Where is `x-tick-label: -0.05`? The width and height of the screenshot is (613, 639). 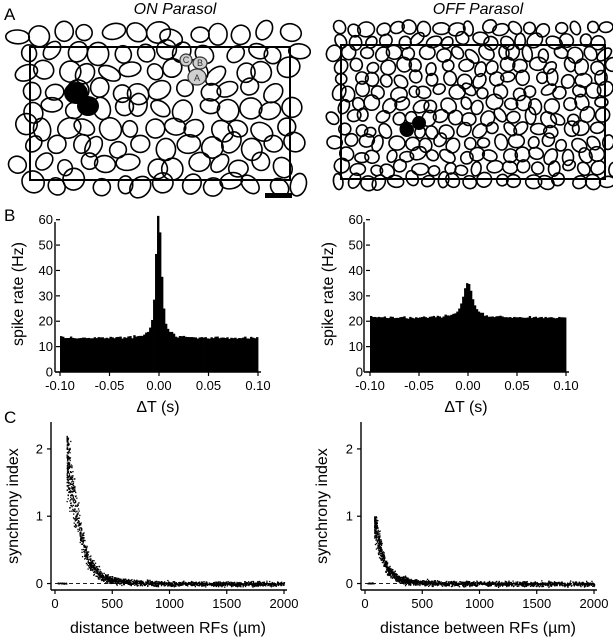 x-tick-label: -0.05 is located at coordinates (110, 385).